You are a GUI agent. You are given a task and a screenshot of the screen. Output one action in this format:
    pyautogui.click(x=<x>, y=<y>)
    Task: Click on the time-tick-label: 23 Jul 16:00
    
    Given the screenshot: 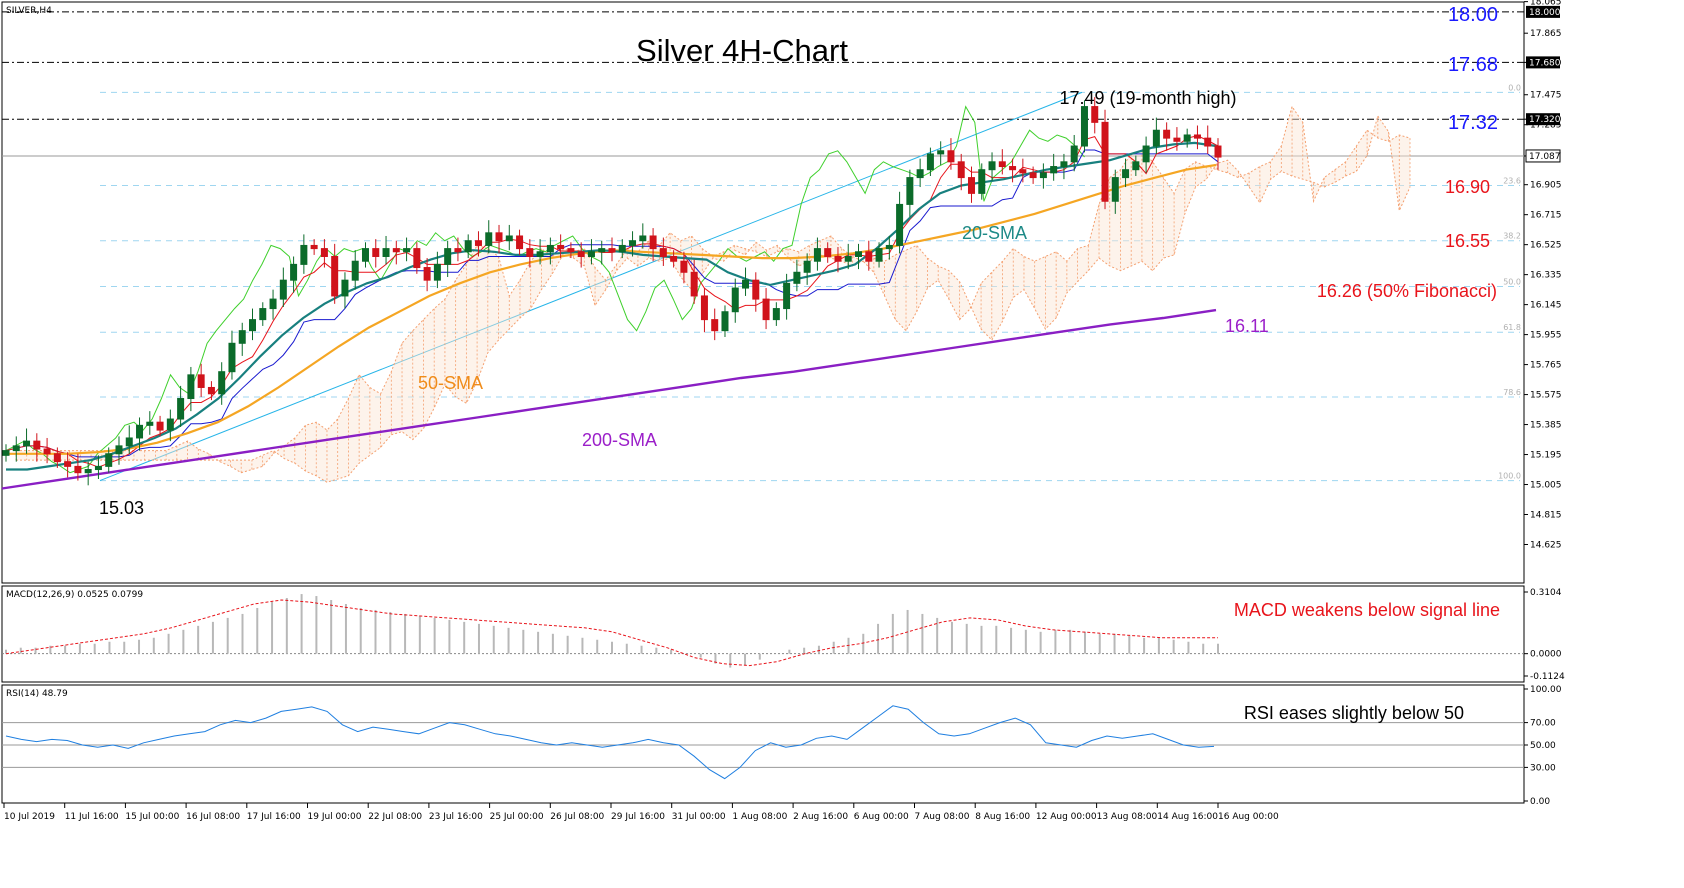 What is the action you would take?
    pyautogui.click(x=456, y=817)
    